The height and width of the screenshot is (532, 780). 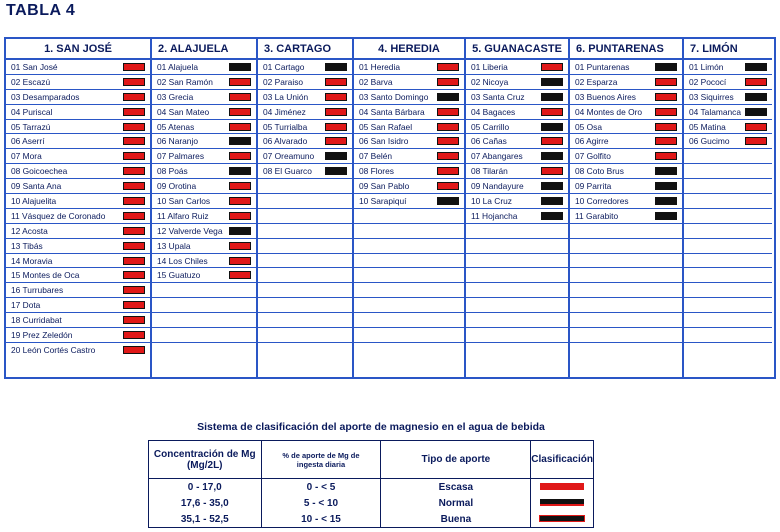 I want to click on canton-row: 02 Pococí, so click(x=728, y=82).